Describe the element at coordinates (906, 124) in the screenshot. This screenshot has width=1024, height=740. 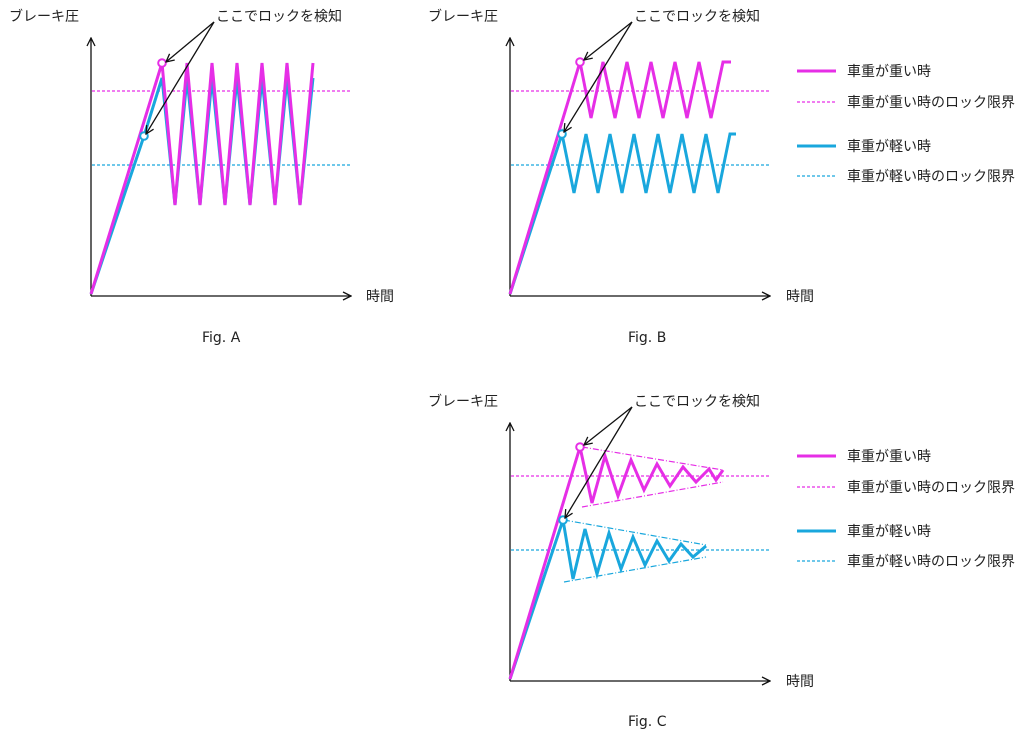
I see `panel-b-legend: 車重が重い時 車重が重い時のロック限界 車重が軽い時 車重が軽い時のロック限界` at that location.